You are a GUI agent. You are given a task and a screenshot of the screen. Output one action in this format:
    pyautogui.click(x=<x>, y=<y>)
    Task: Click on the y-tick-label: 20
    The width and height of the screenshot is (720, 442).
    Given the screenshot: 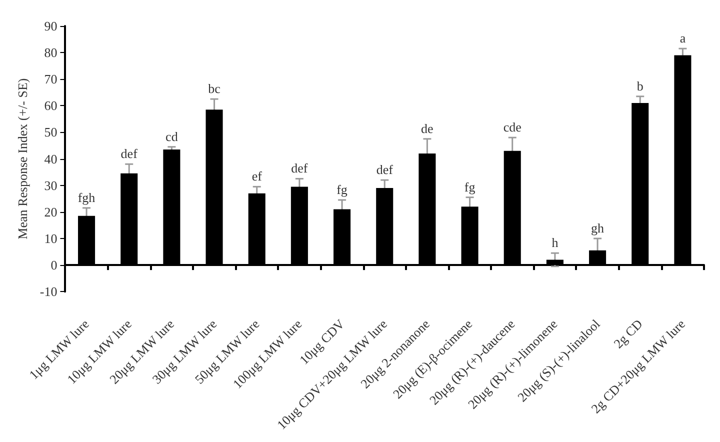 What is the action you would take?
    pyautogui.click(x=51, y=212)
    